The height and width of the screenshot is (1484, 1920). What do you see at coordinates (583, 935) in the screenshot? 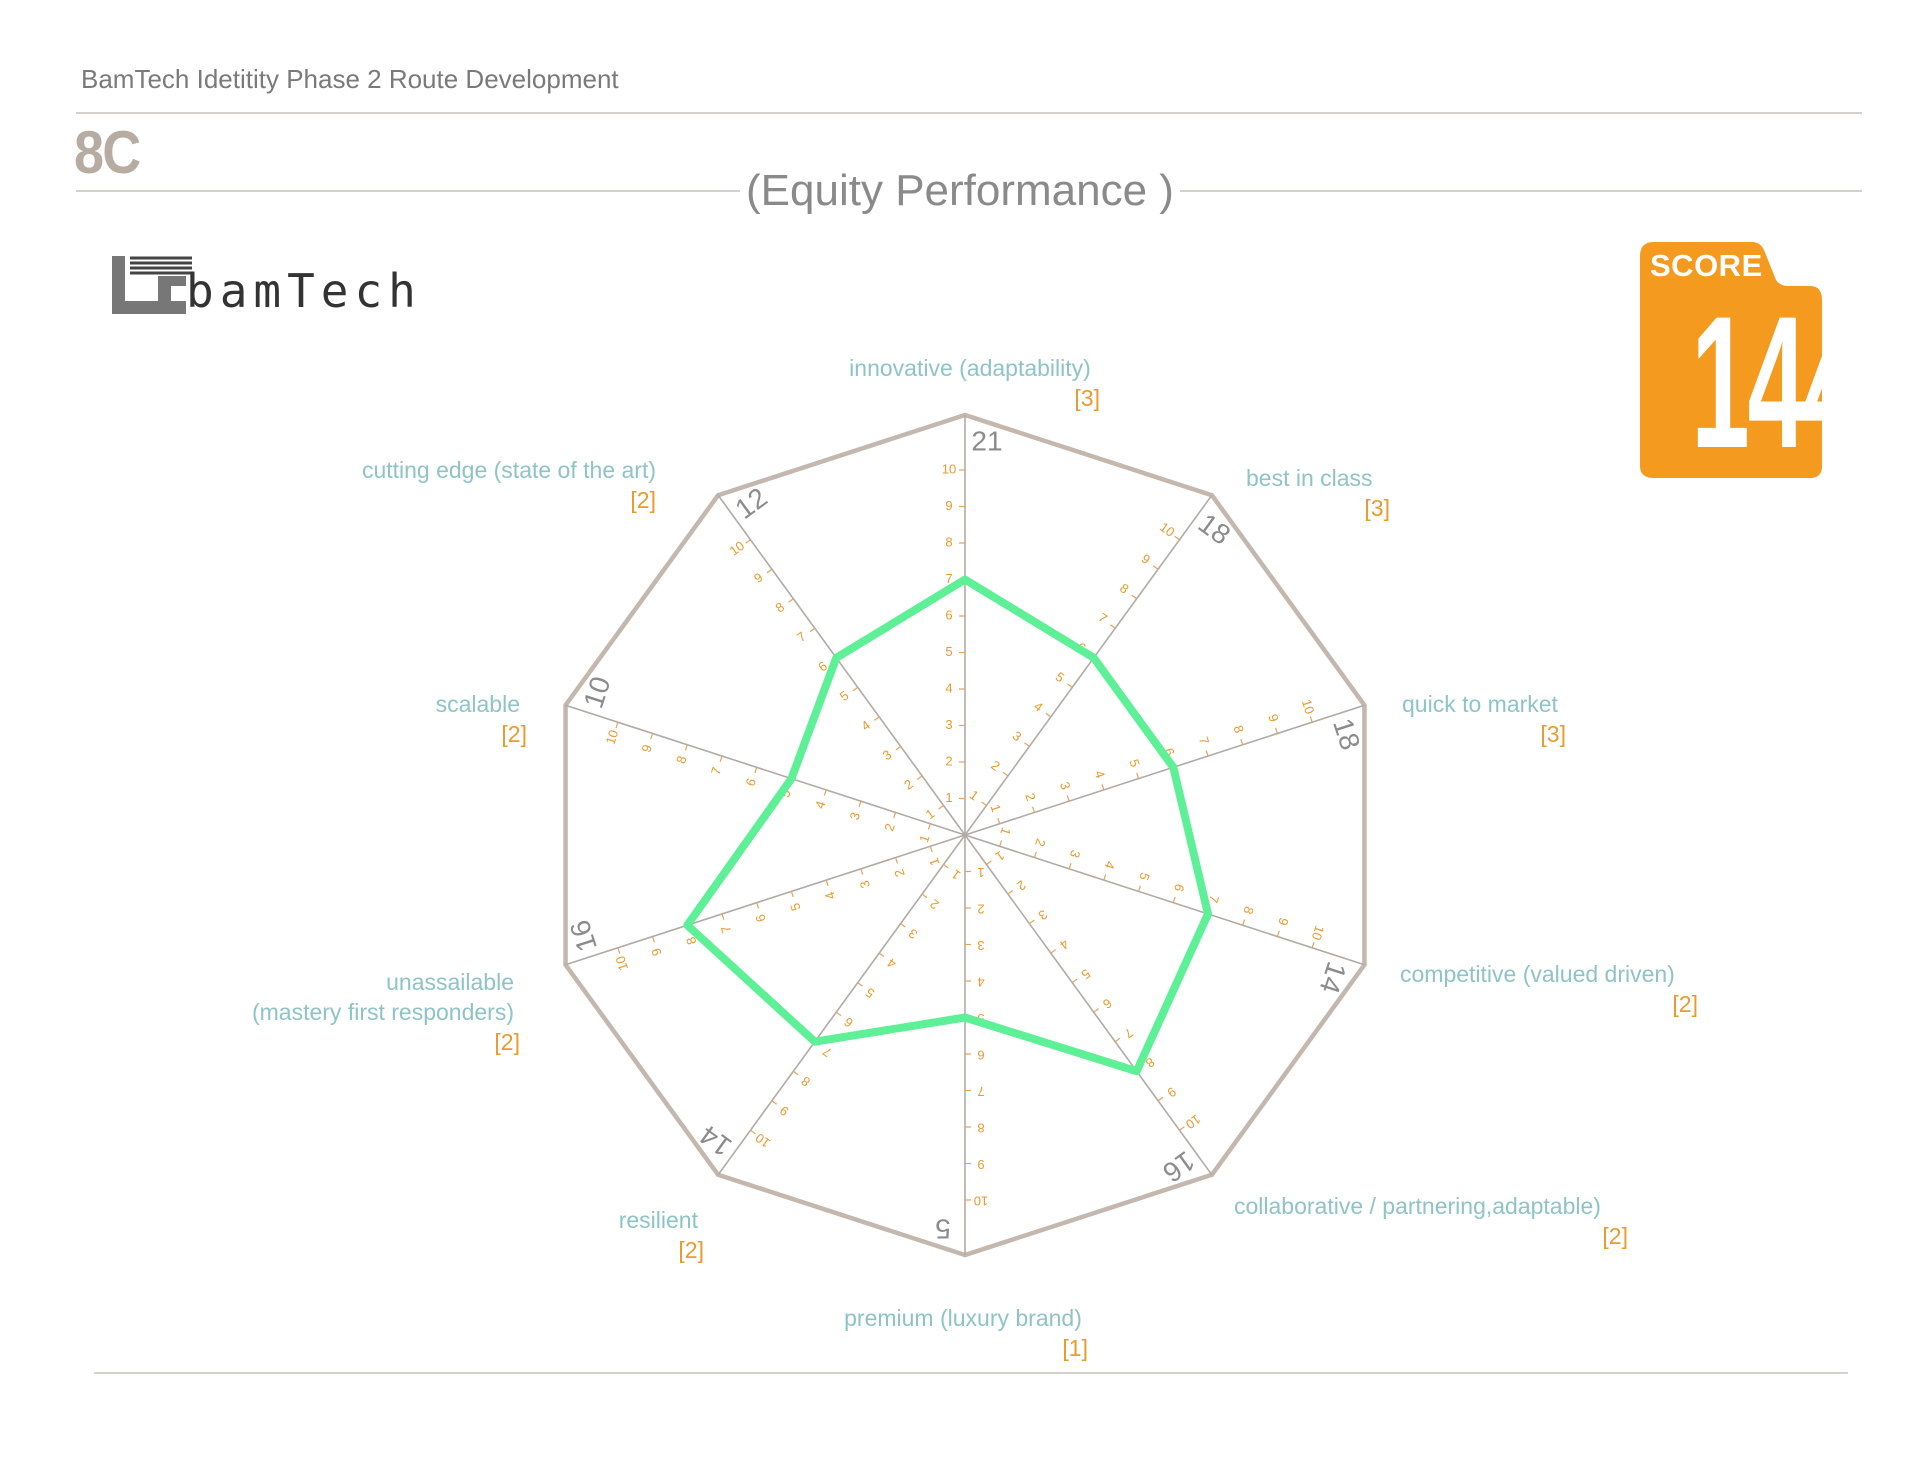
I see `radar-axis-total: 16` at bounding box center [583, 935].